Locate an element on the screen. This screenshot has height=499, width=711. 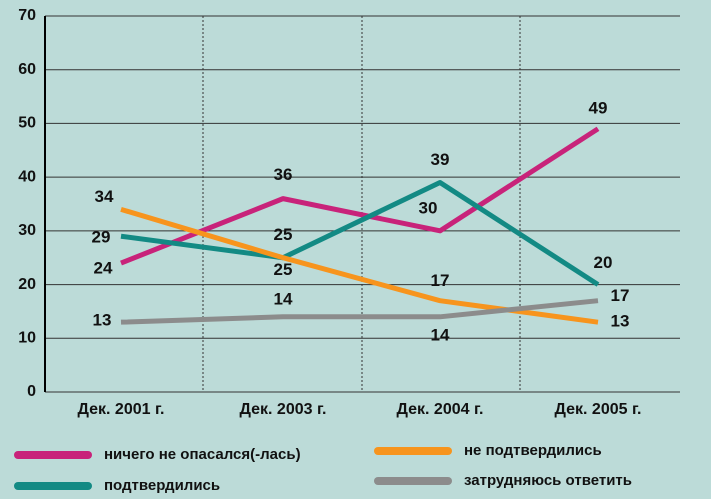
data-label: 20 is located at coordinates (603, 262).